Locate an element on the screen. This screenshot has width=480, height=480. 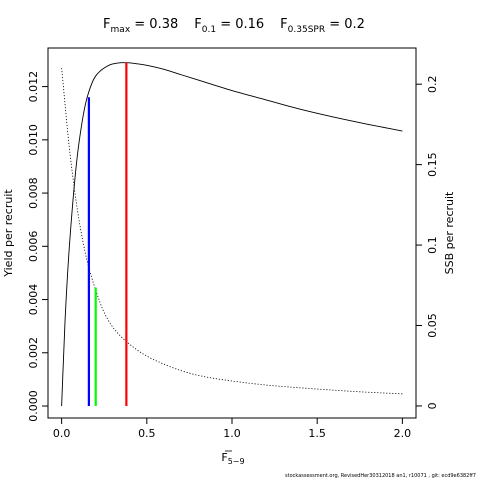
y-left-tick-label: 0.004 is located at coordinates (33, 300).